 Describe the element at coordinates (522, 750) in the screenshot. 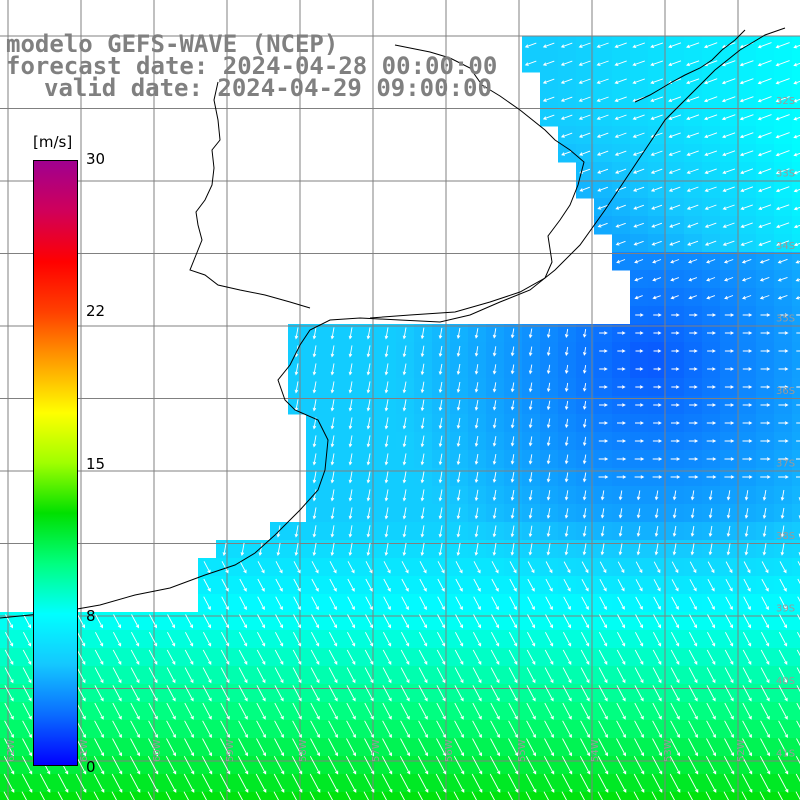

I see `longitude-label: 55W` at that location.